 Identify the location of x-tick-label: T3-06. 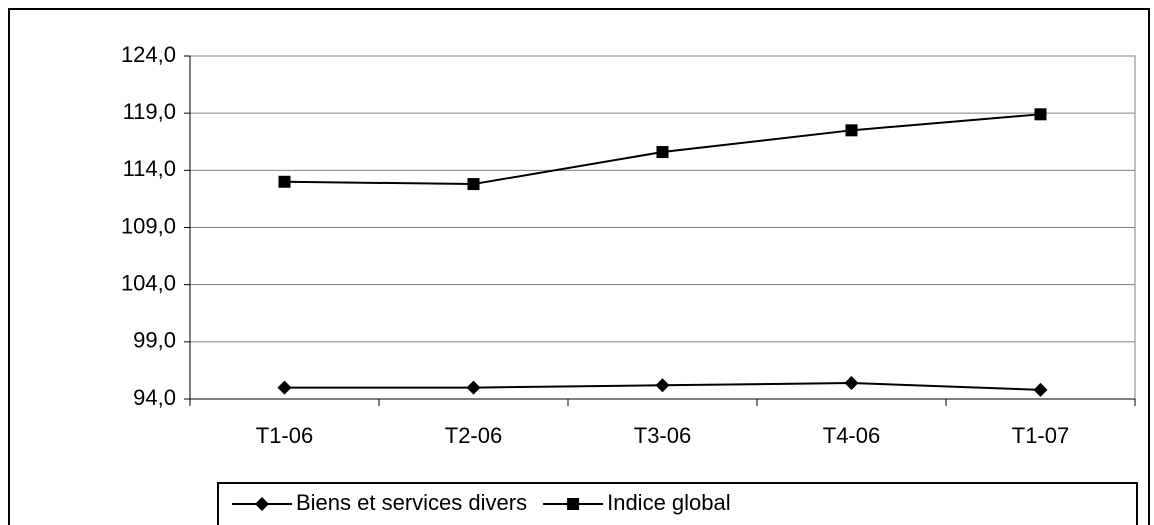
(662, 435).